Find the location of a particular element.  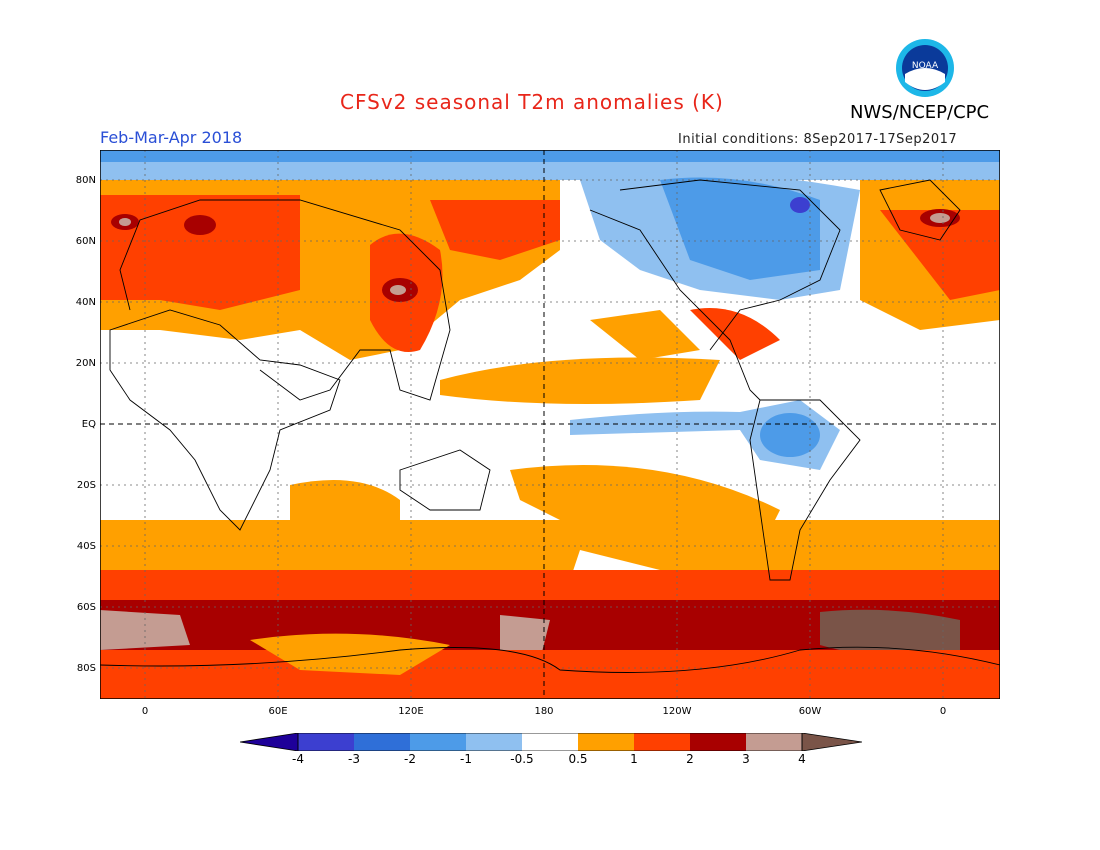

lon-label-60w: 60W is located at coordinates (810, 711).